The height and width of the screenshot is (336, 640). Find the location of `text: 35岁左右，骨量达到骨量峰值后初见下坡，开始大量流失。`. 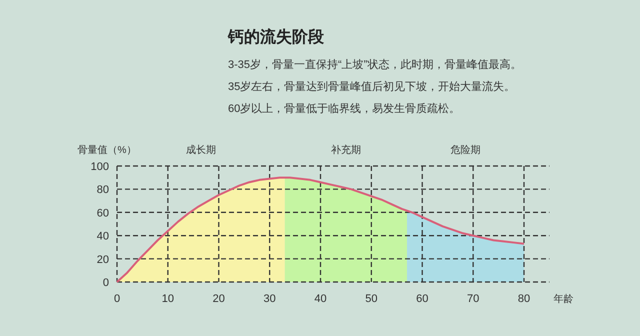

text: 35岁左右，骨量达到骨量峰值后初见下坡，开始大量流失。 is located at coordinates (372, 86).